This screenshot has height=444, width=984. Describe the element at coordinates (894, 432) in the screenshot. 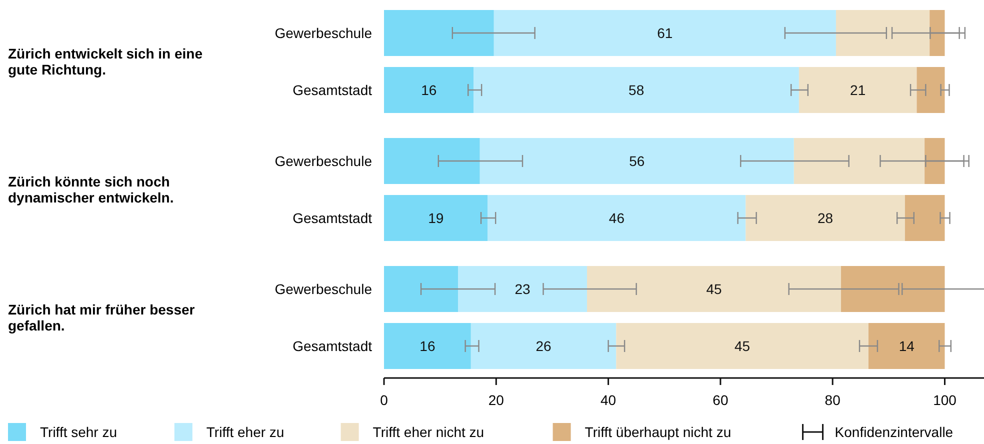

I see `text: Konfidenzintervalle` at that location.